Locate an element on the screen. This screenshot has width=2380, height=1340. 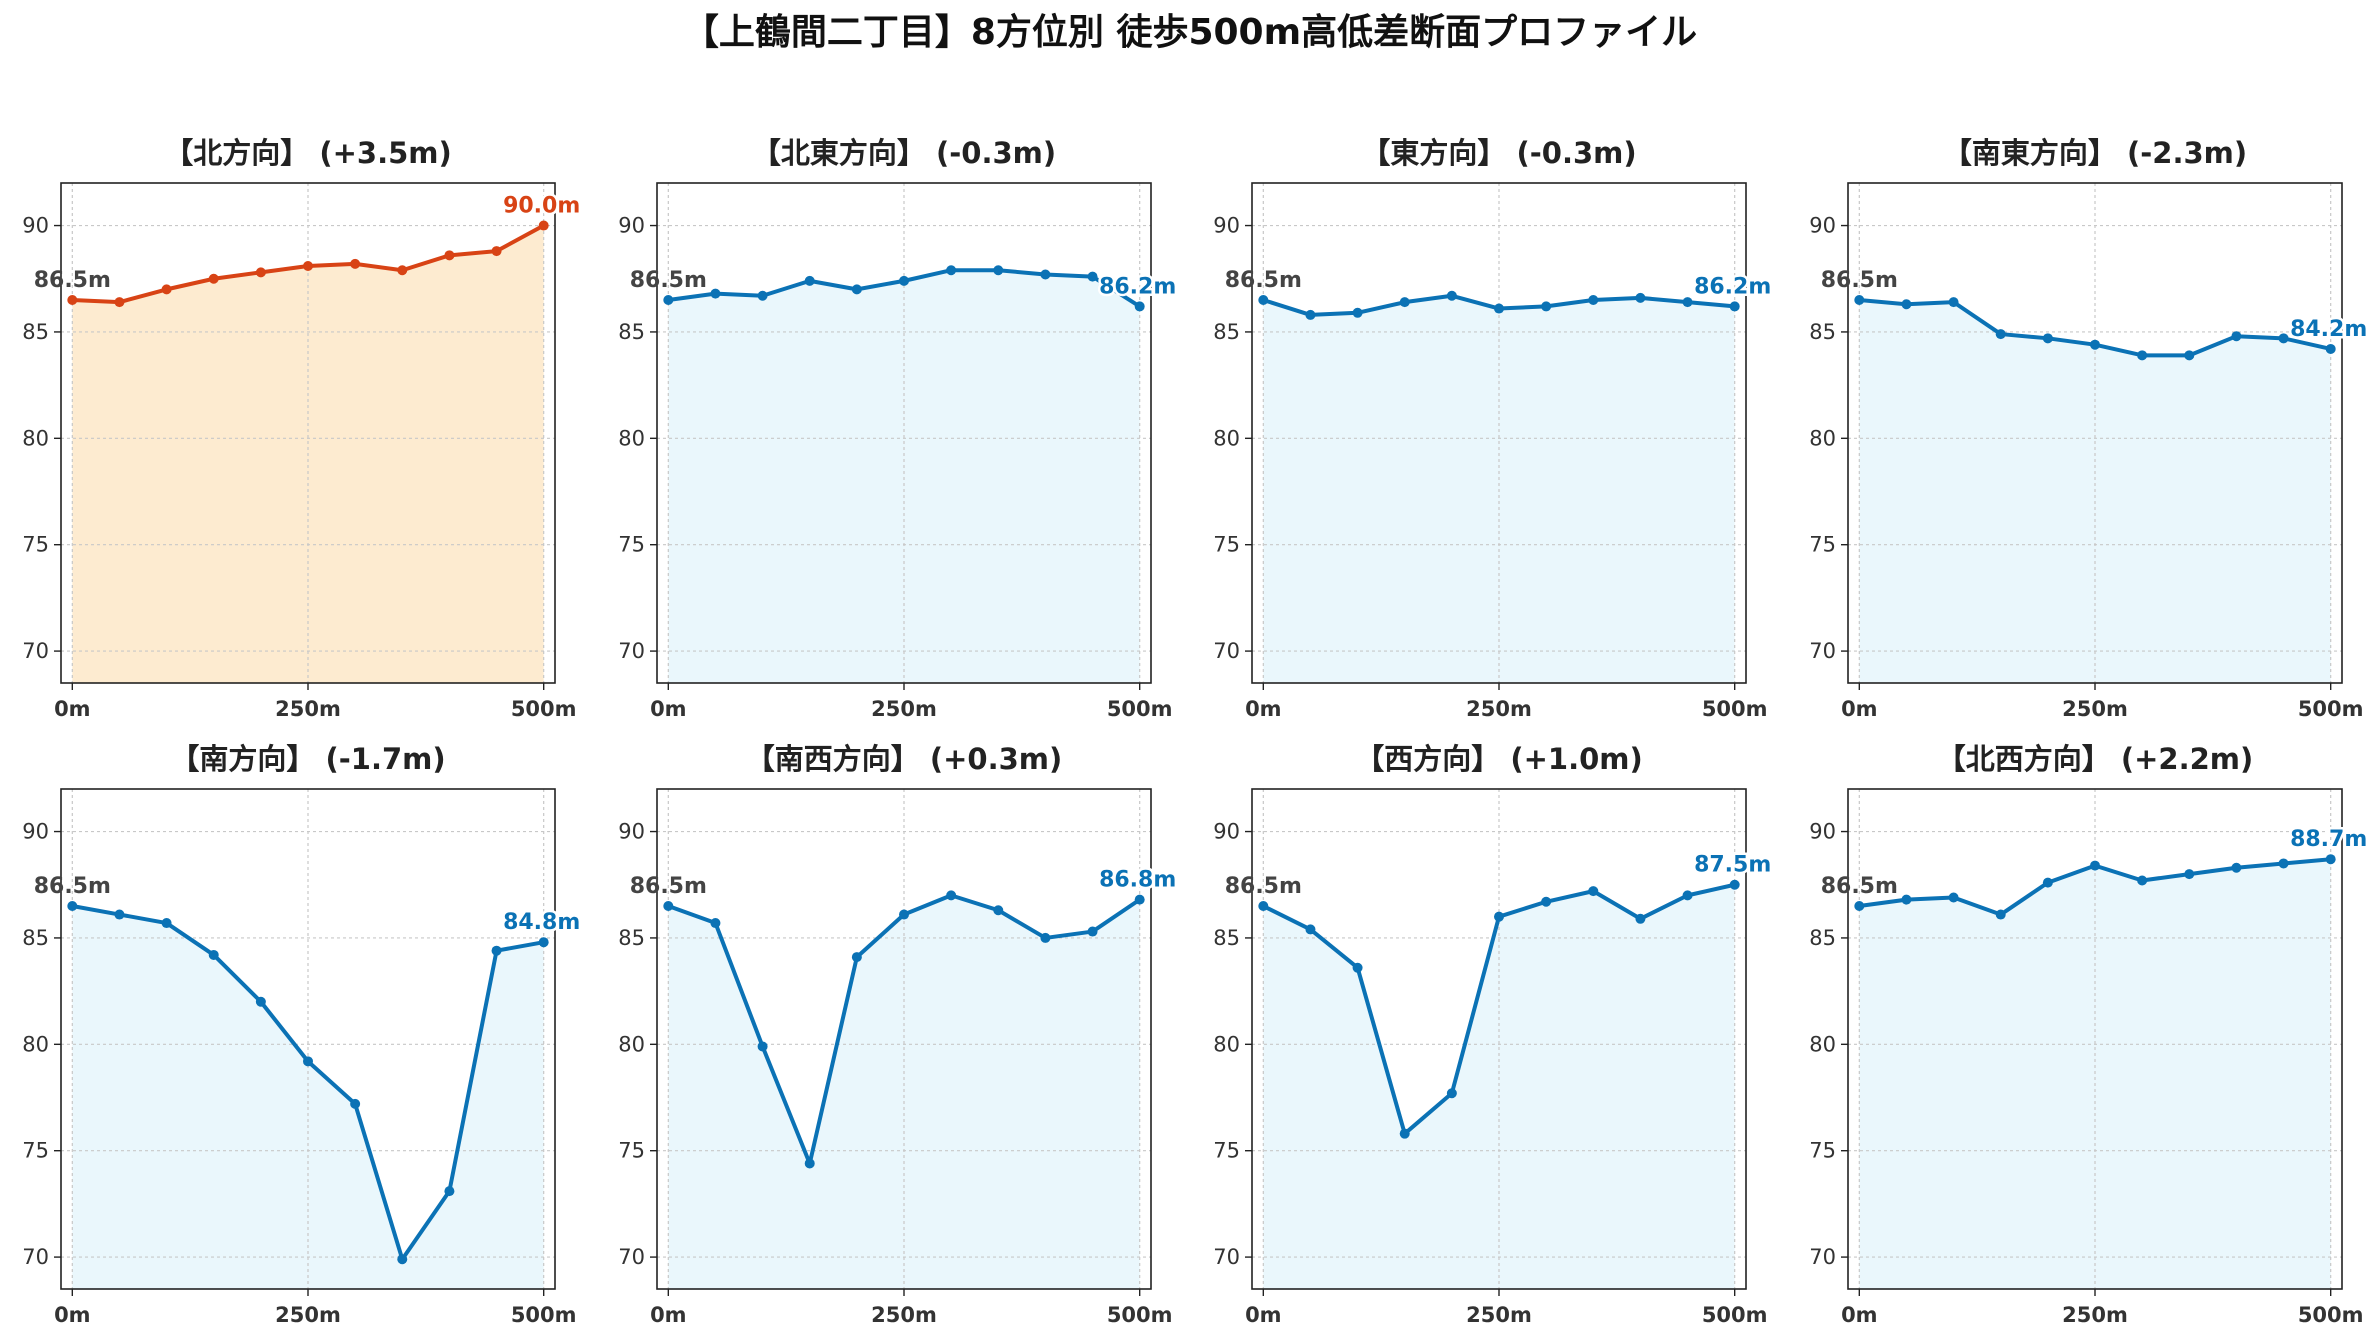
panel-title: 【南東方向】 (-2.3m) is located at coordinates (2095, 153).